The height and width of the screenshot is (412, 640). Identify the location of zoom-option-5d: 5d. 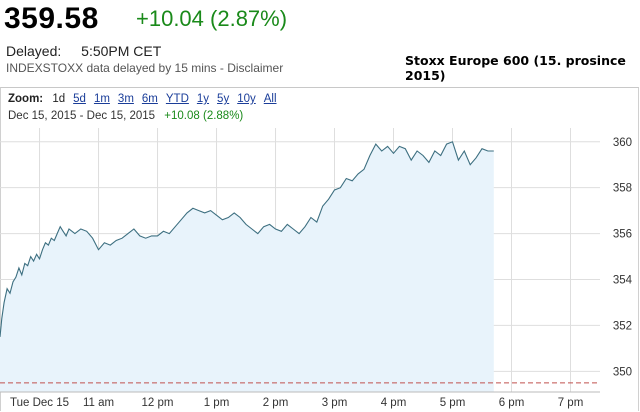
(79, 99).